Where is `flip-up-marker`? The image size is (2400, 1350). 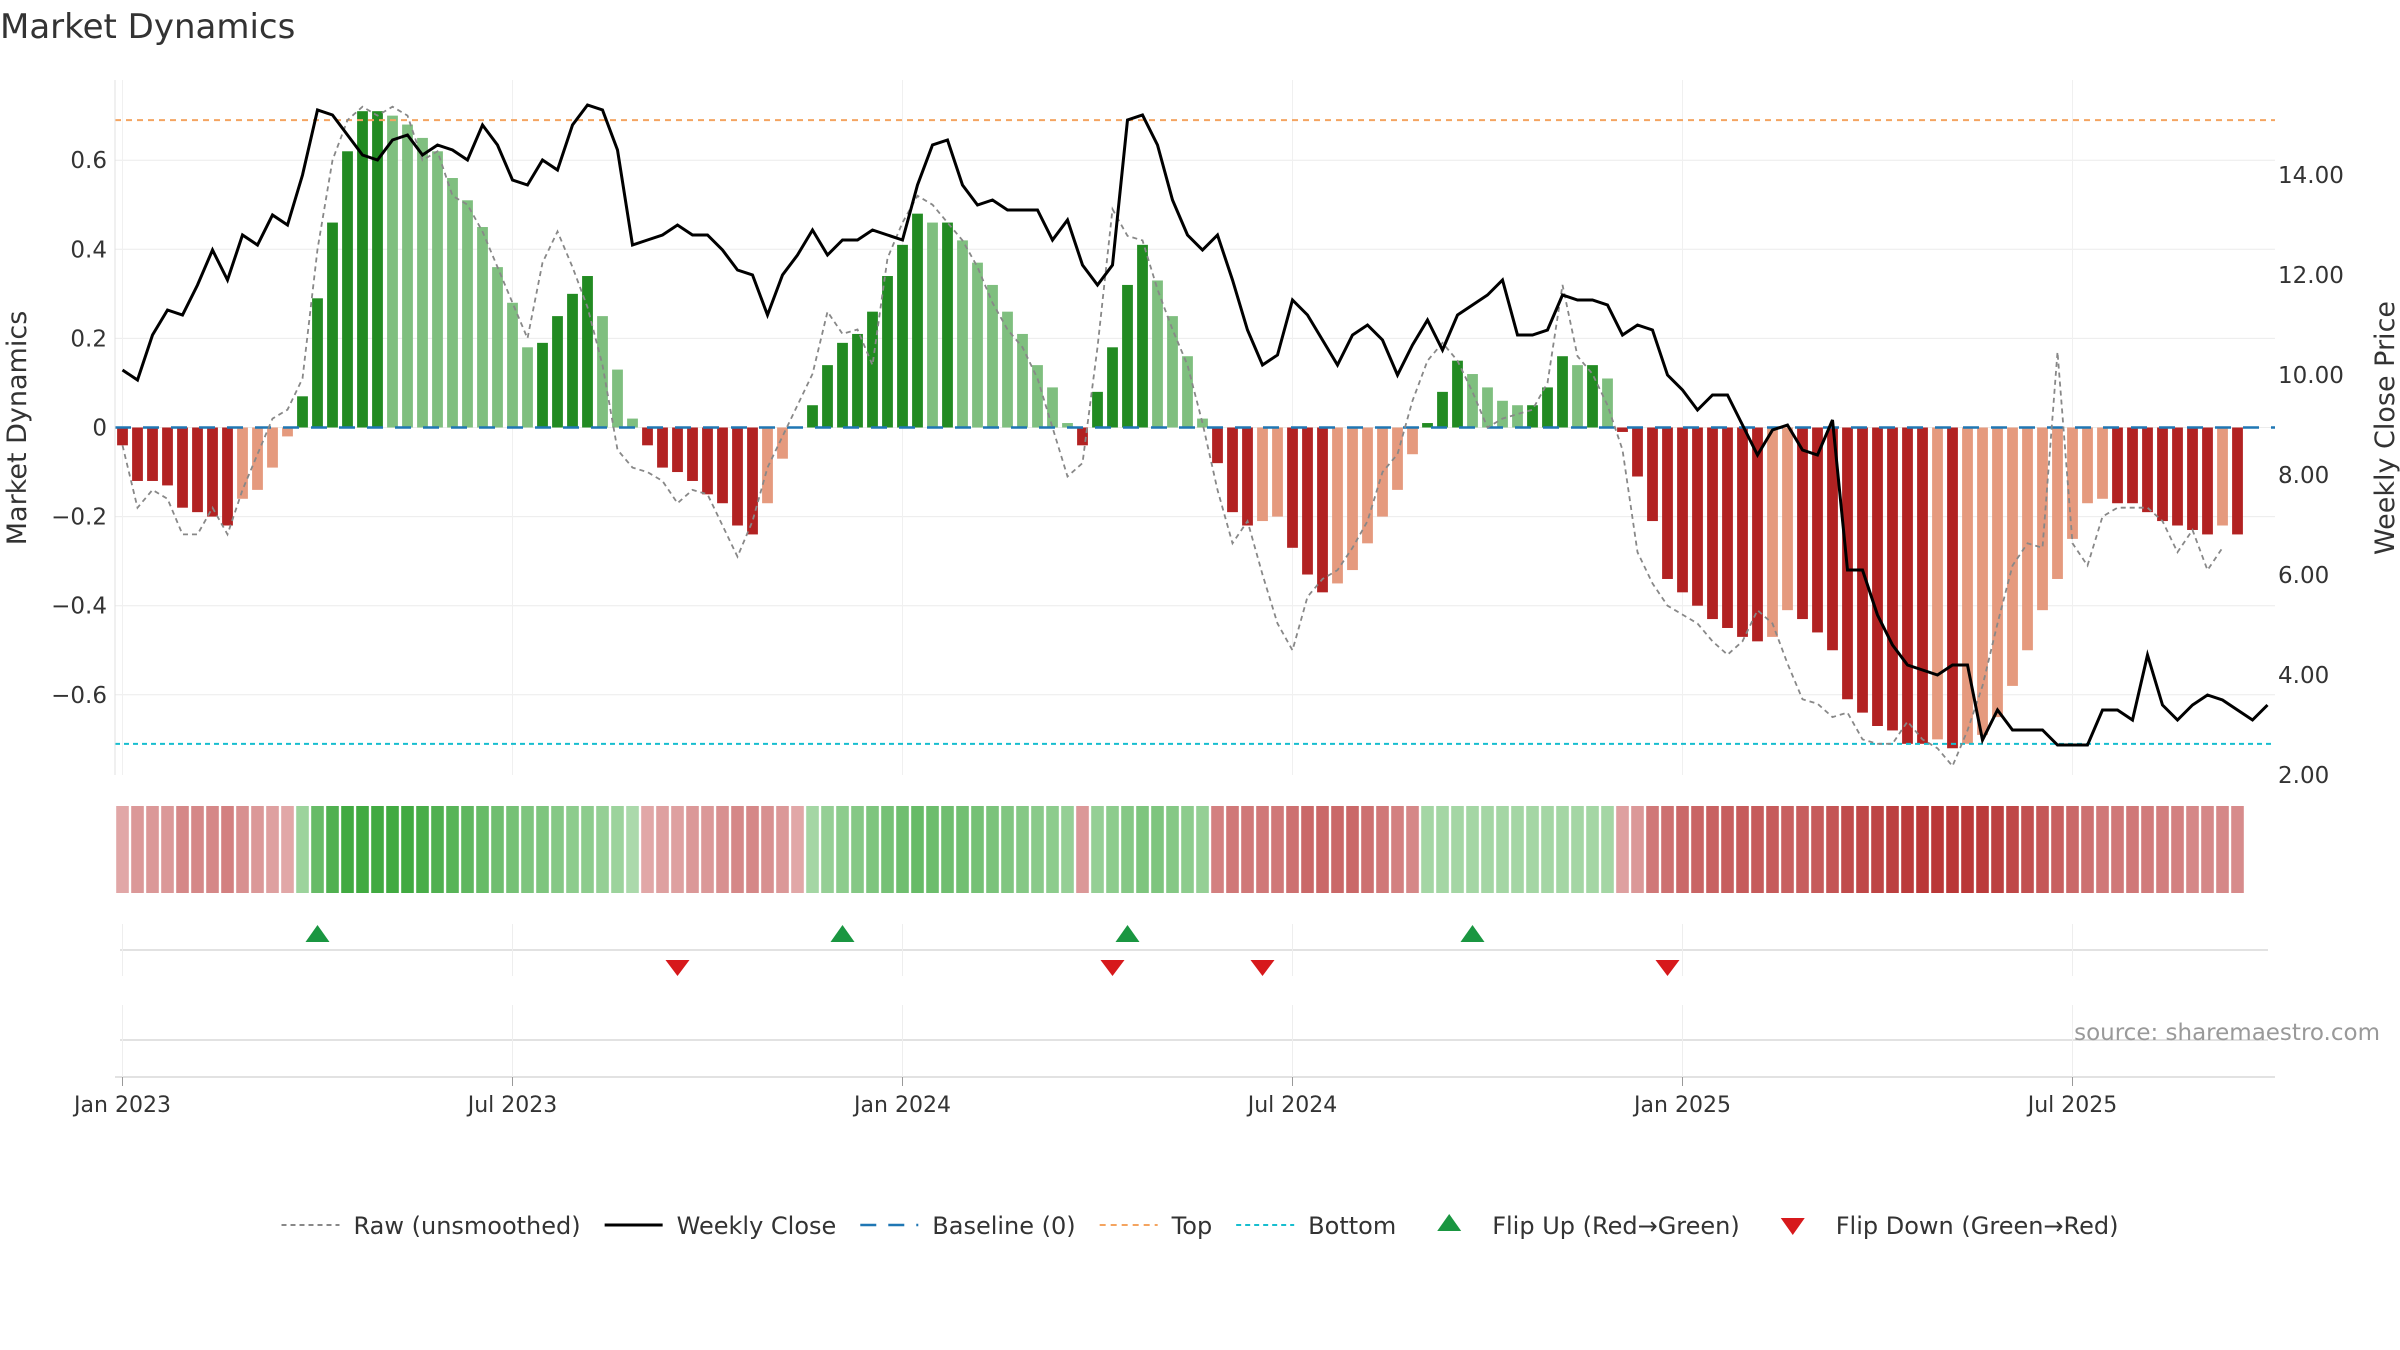
flip-up-marker is located at coordinates (842, 933).